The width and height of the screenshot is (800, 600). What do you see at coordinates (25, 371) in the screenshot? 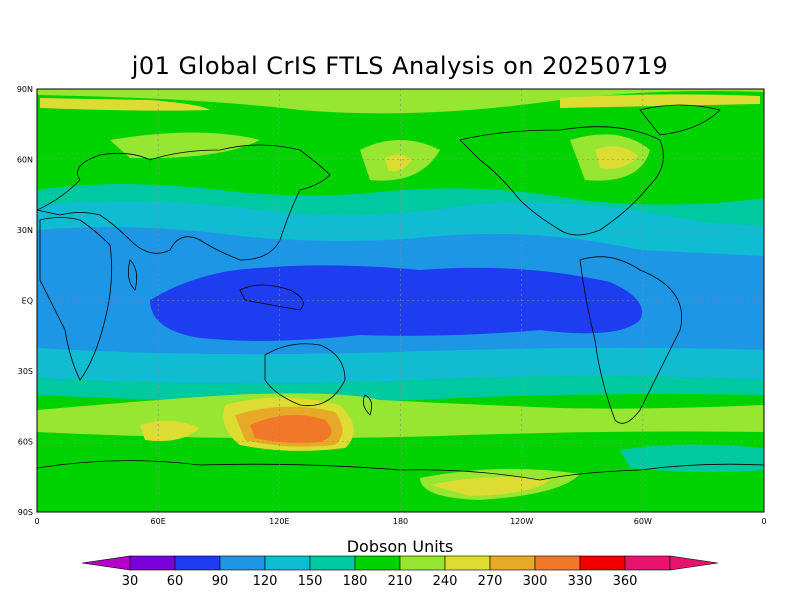
I see `lat-label: 30S` at bounding box center [25, 371].